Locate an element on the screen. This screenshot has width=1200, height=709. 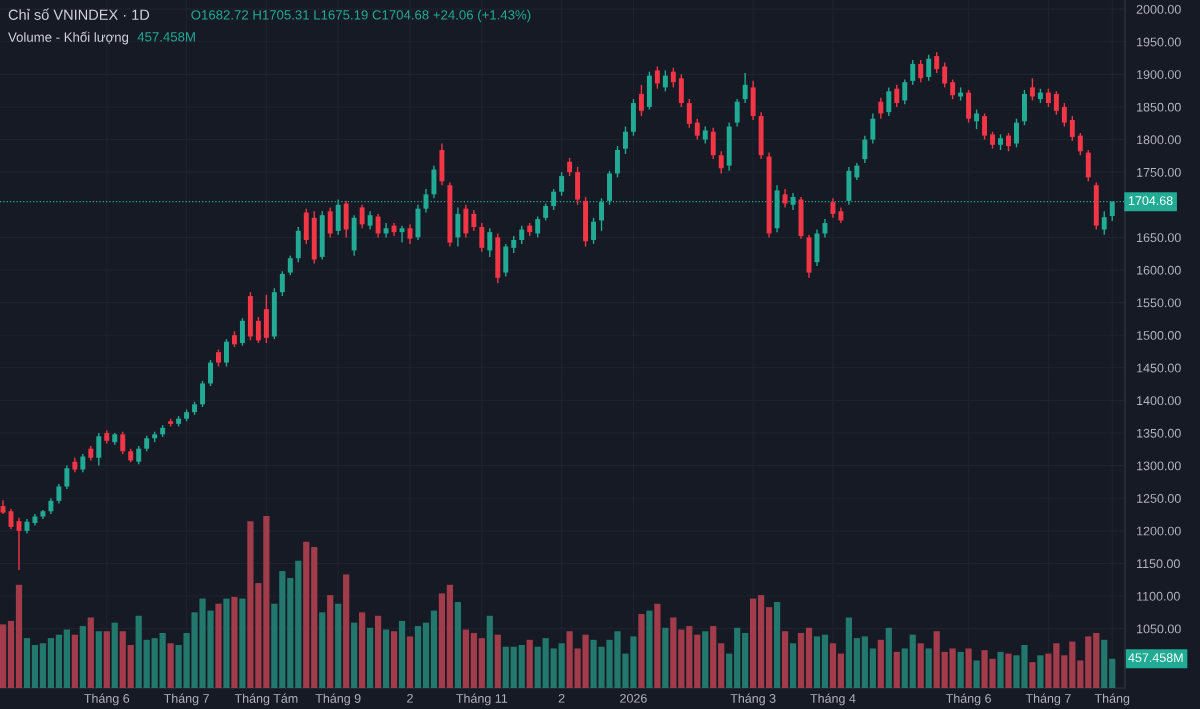
y-tick-label: 2000.00 is located at coordinates (1158, 9).